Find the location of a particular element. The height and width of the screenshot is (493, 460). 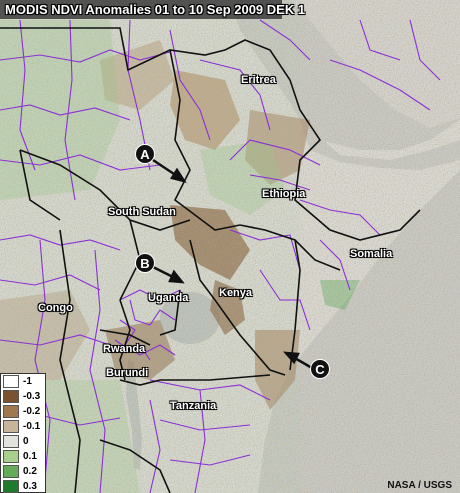

marker-b: B is located at coordinates (145, 263).